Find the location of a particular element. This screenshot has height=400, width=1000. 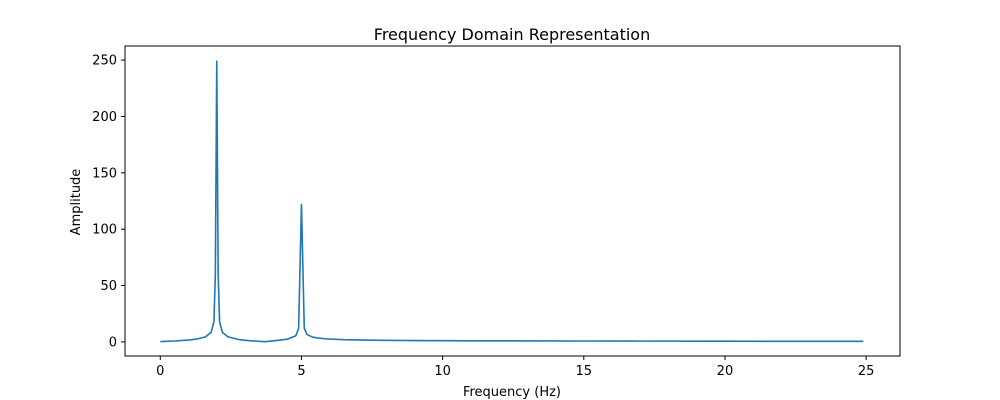

x-axis-label: Frequency (Hz) is located at coordinates (512, 392).